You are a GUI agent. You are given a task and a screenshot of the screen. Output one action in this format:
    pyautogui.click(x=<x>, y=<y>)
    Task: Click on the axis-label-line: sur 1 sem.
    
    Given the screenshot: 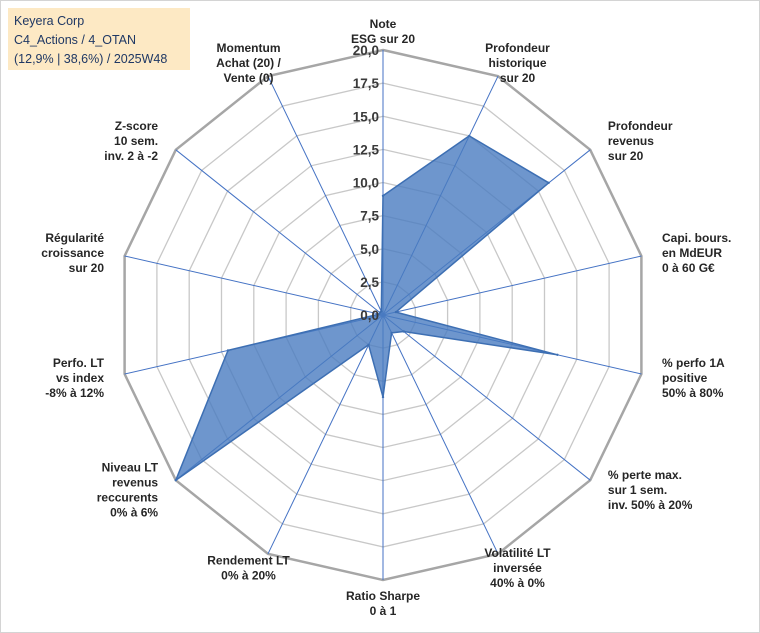 What is the action you would take?
    pyautogui.click(x=637, y=490)
    